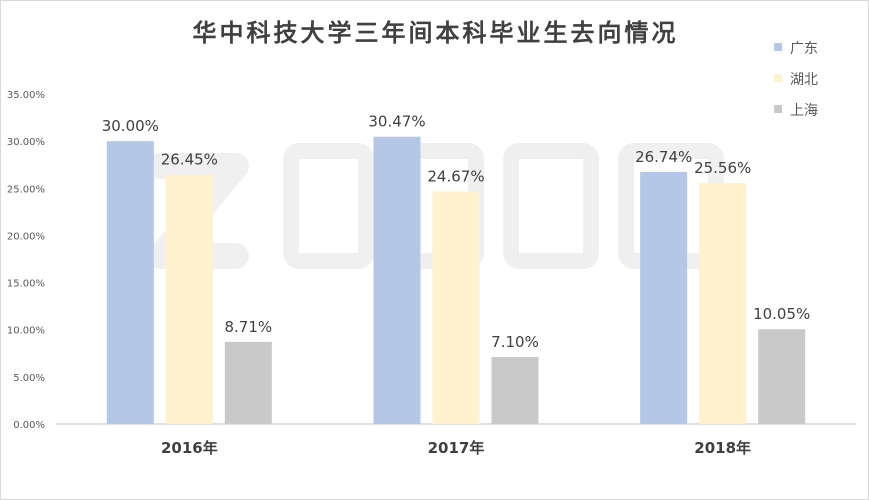 The image size is (869, 500). What do you see at coordinates (29, 378) in the screenshot?
I see `y-tick-label: 5.00%` at bounding box center [29, 378].